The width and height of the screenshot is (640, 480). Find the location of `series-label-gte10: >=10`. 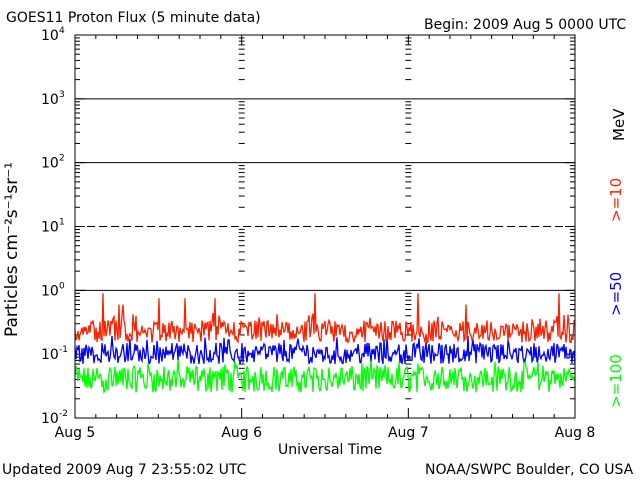

series-label-gte10: >=10 is located at coordinates (616, 199).